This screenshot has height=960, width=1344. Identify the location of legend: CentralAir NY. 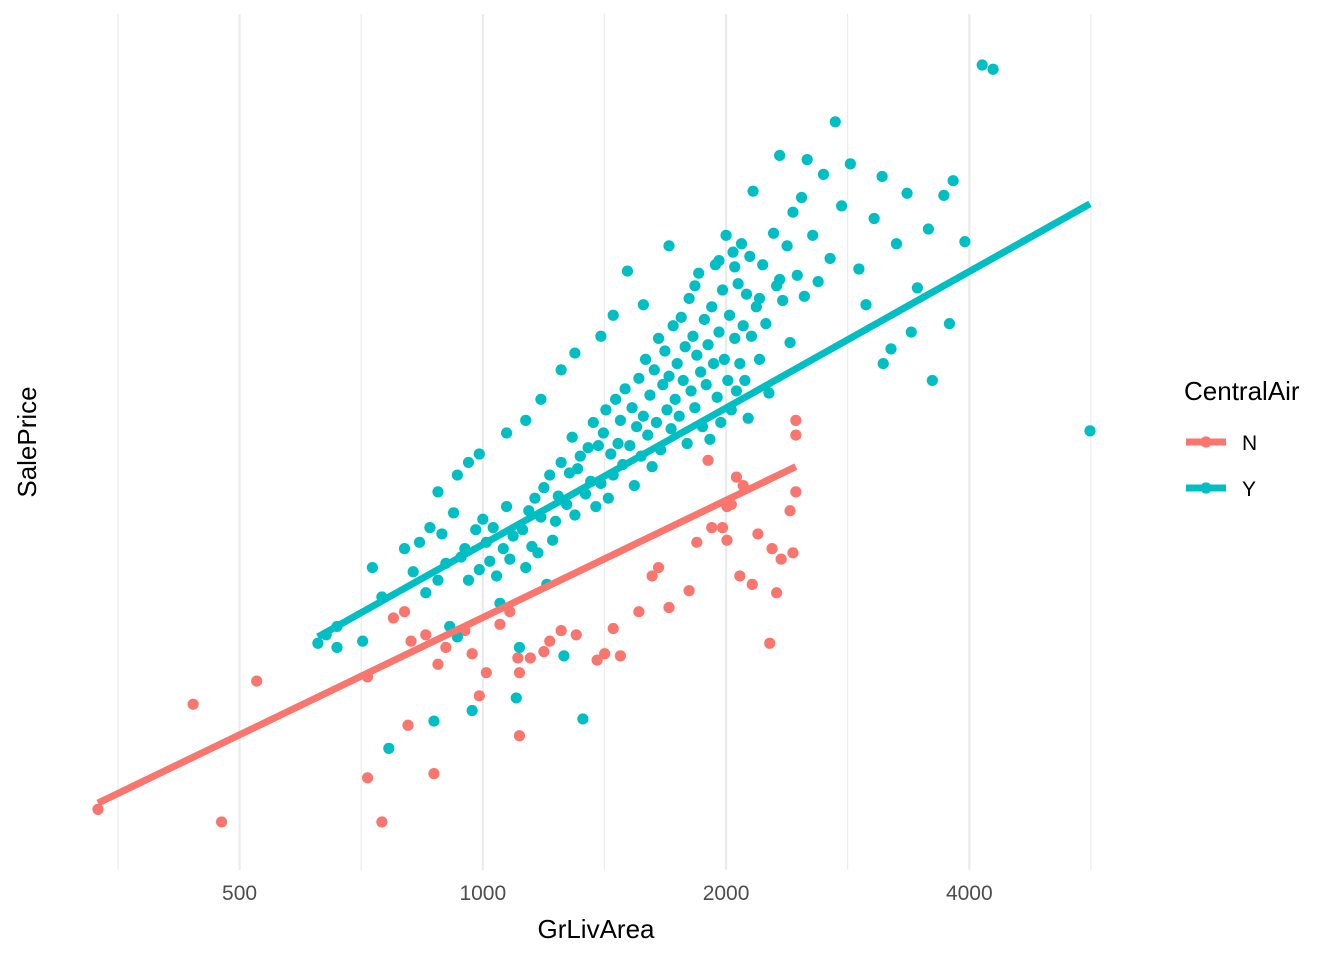
(1242, 438).